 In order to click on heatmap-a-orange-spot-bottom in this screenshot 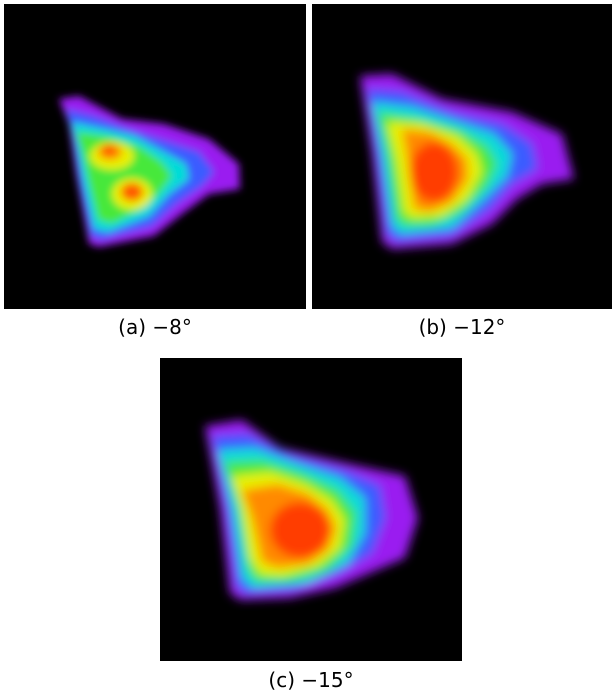, I will do `click(132, 192)`.